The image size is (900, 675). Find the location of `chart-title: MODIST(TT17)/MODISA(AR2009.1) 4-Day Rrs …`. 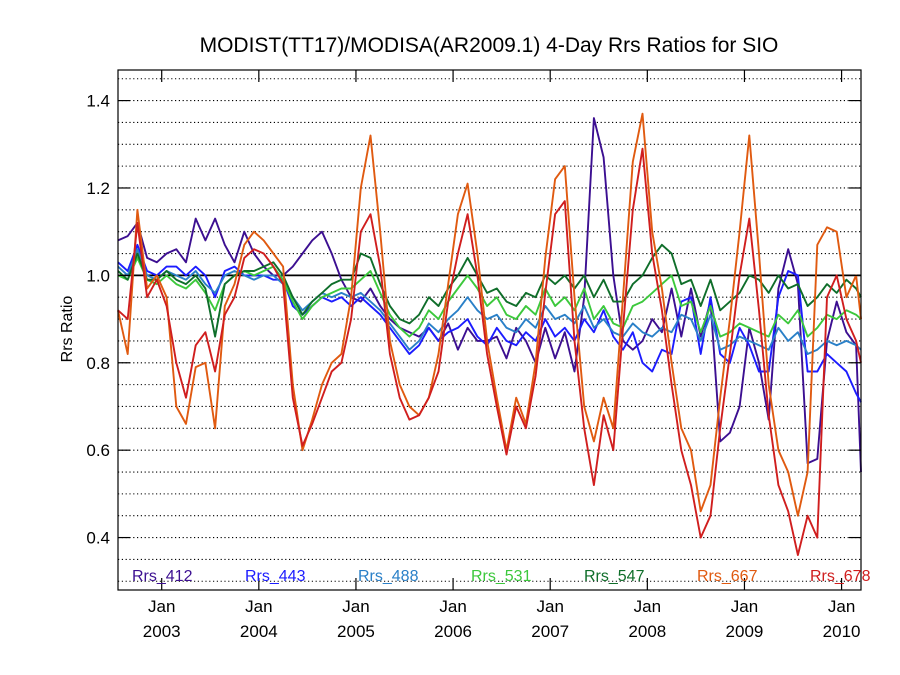

chart-title: MODIST(TT17)/MODISA(AR2009.1) 4-Day Rrs … is located at coordinates (489, 45).